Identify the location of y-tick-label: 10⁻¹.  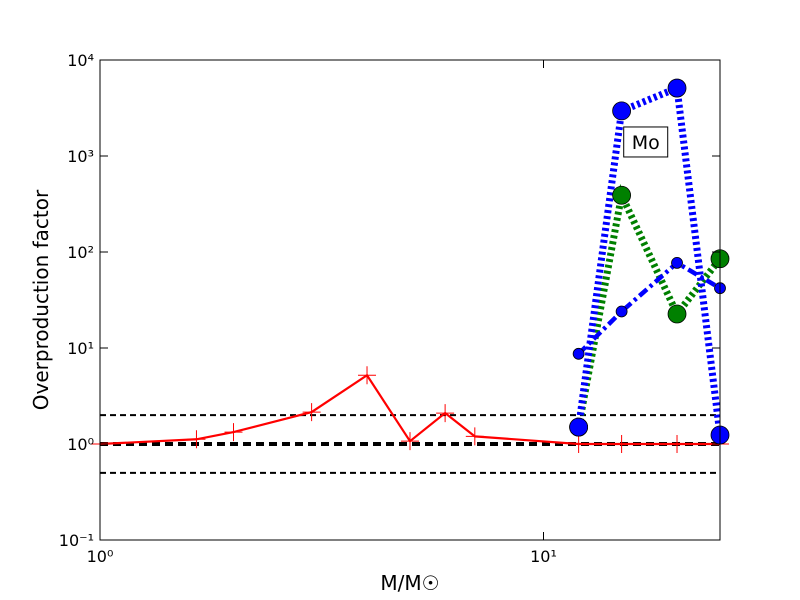
(76, 540).